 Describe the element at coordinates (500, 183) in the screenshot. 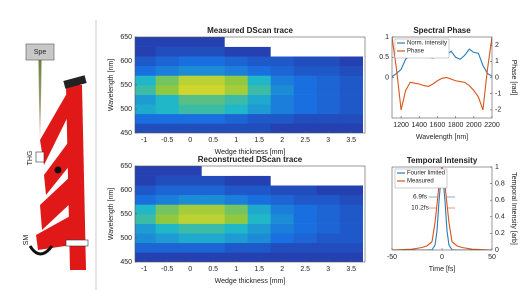

I see `y2-tick-label: 0.8` at that location.